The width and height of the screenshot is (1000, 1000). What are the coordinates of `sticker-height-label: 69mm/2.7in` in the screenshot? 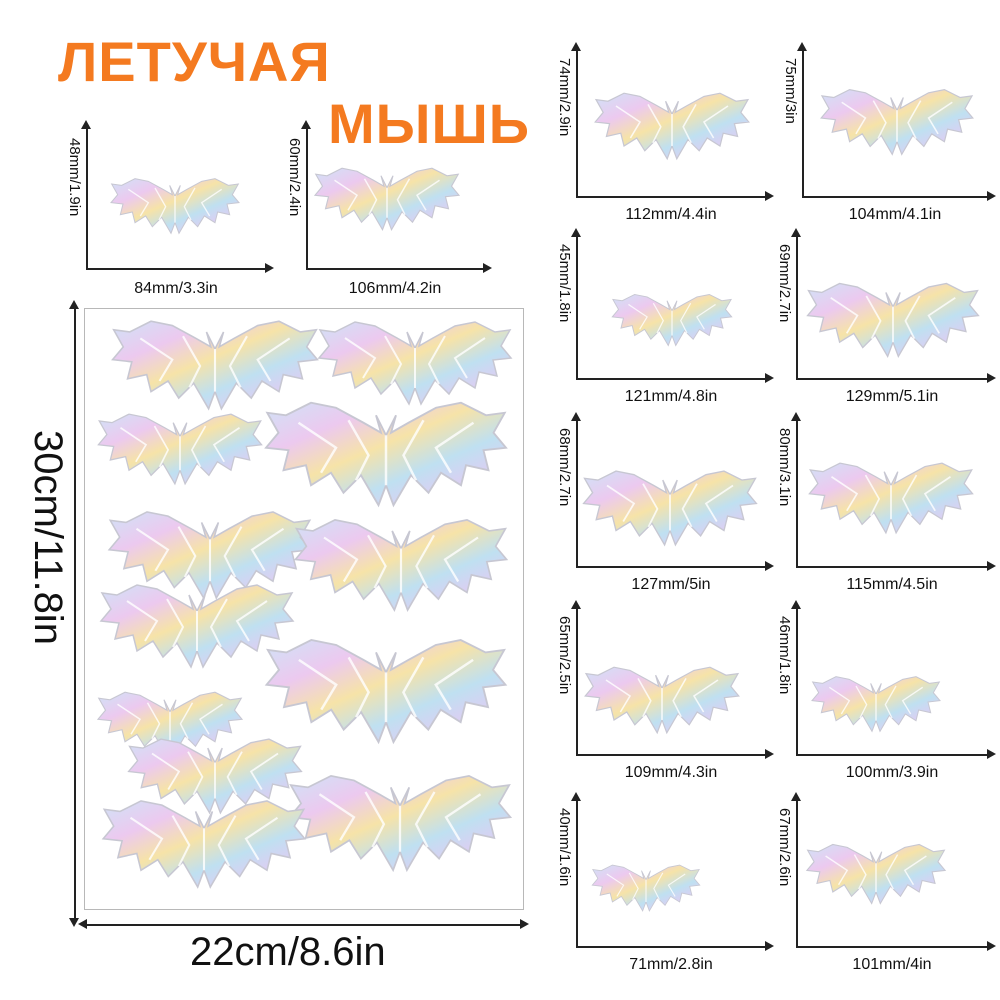 It's located at (784, 283).